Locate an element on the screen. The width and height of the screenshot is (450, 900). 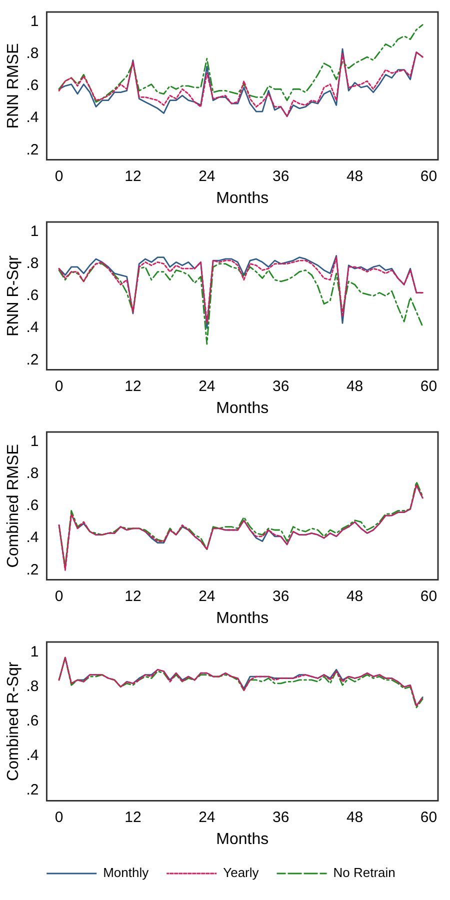
y-axis-title: Combined RMSE is located at coordinates (13, 506).